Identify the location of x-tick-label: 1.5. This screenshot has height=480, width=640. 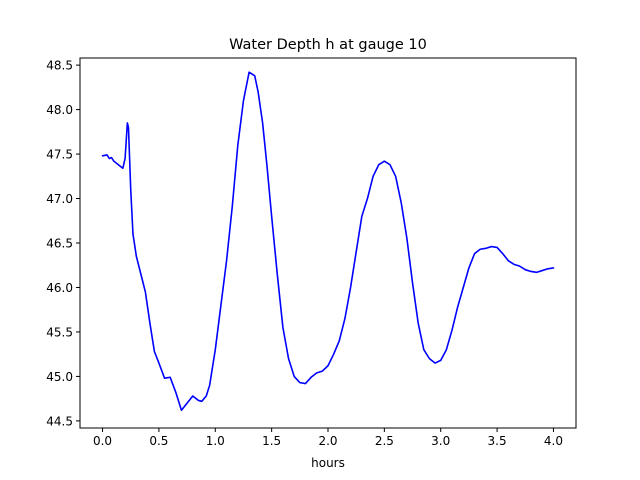
(271, 441).